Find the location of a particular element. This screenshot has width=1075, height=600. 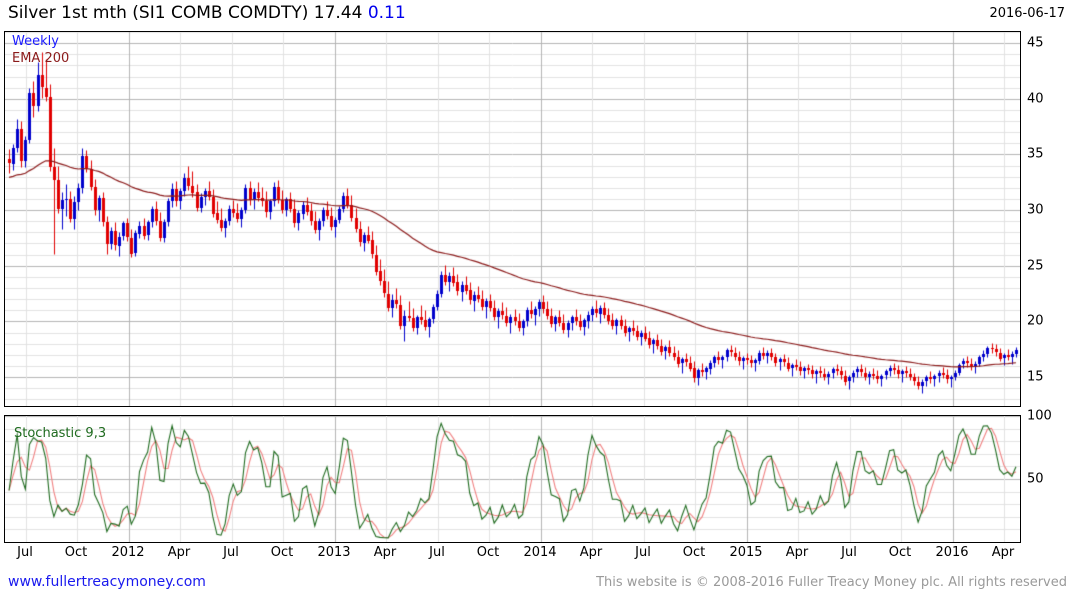

x-axis-tick: 2013 is located at coordinates (334, 552).